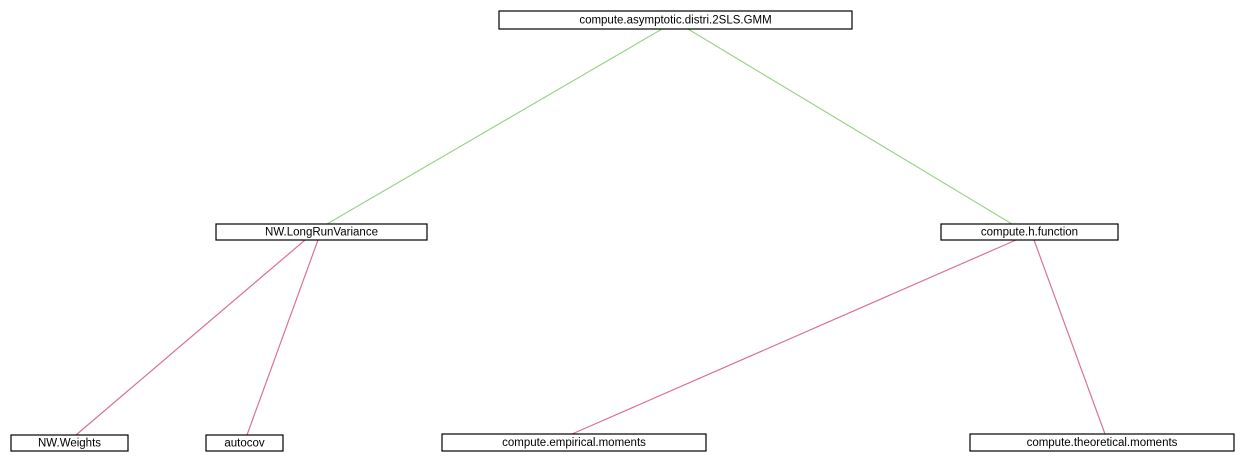 This screenshot has height=456, width=1249. What do you see at coordinates (850, 126) in the screenshot?
I see `edge-root-to-h_fn` at bounding box center [850, 126].